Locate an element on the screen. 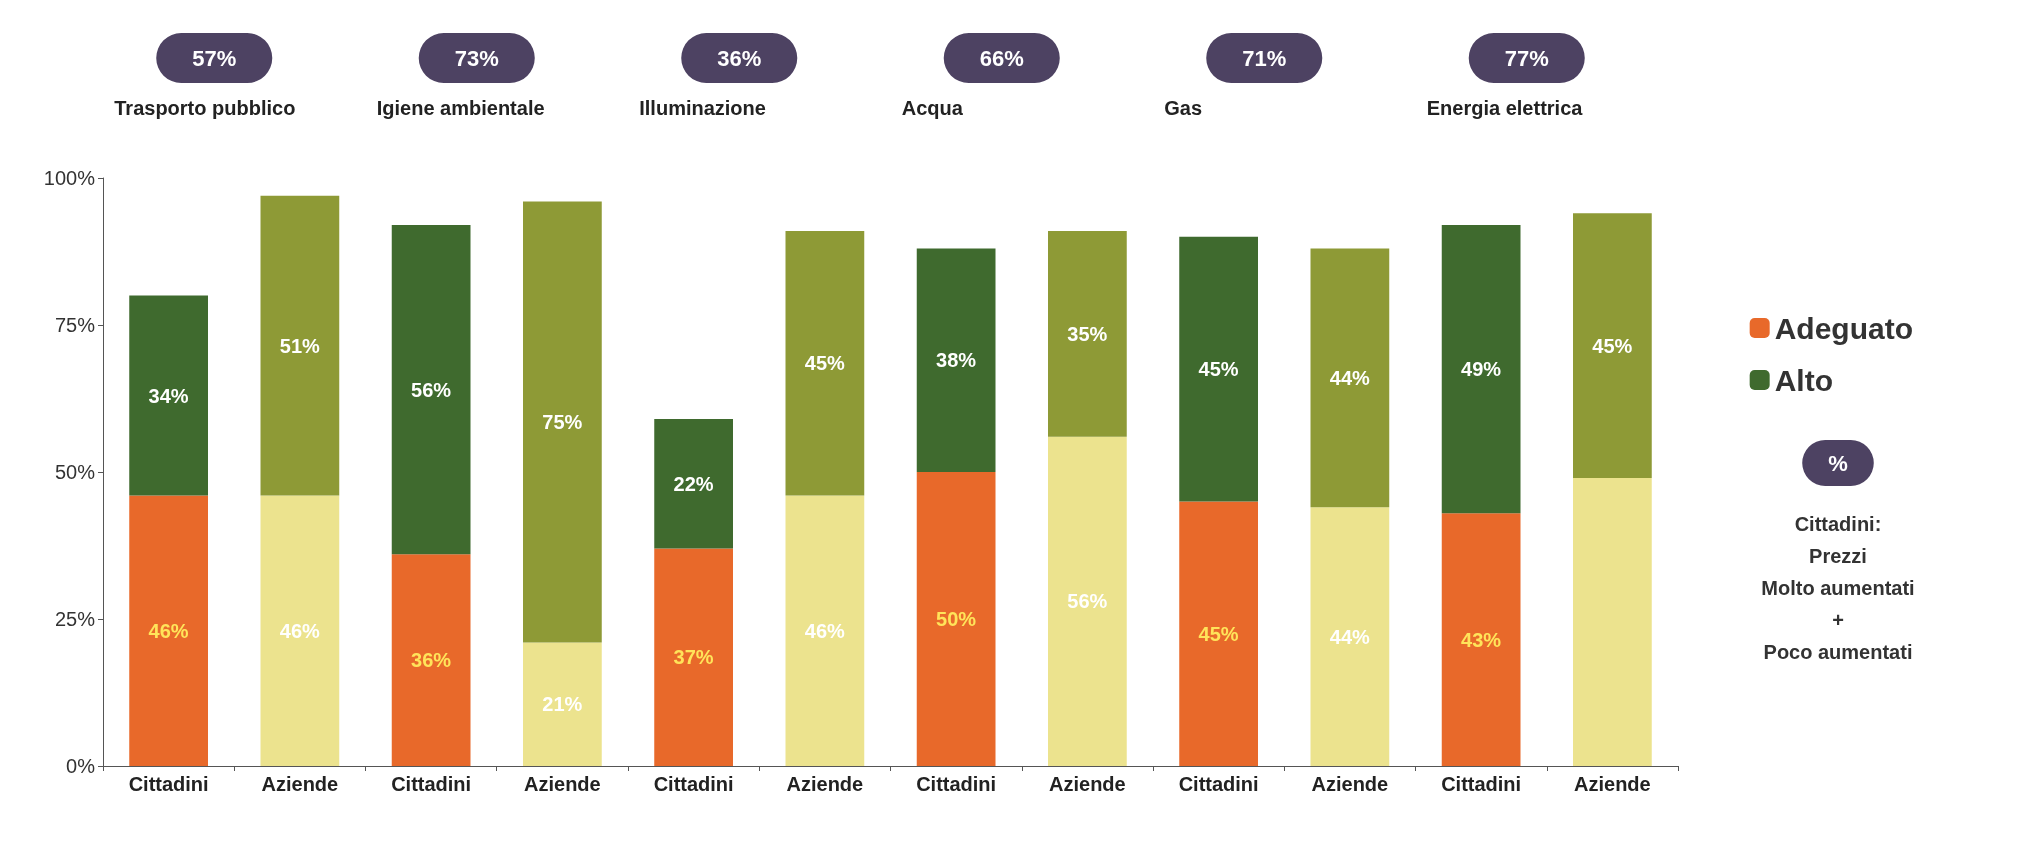 Image resolution: width=2022 pixels, height=849 pixels. text: Illuminazione is located at coordinates (702, 108).